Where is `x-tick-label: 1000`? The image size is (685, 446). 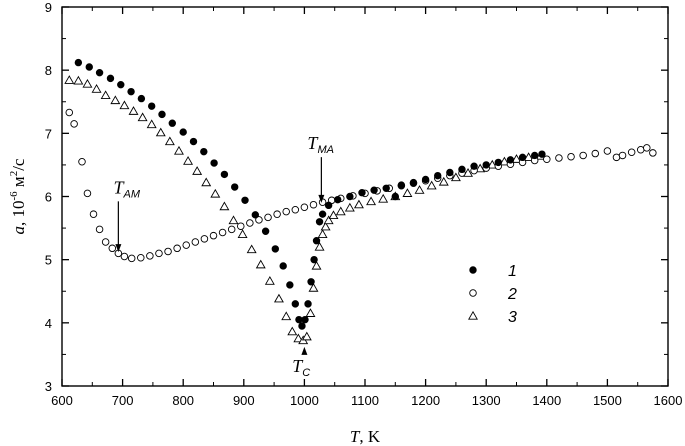 x-tick-label: 1000 is located at coordinates (304, 400).